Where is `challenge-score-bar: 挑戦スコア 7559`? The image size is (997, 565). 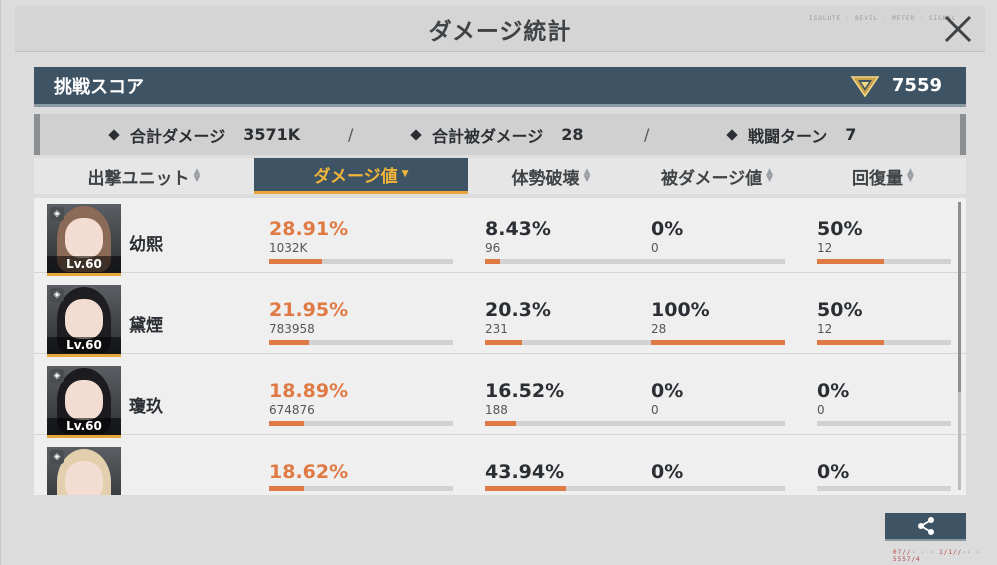
challenge-score-bar: 挑戦スコア 7559 is located at coordinates (500, 87).